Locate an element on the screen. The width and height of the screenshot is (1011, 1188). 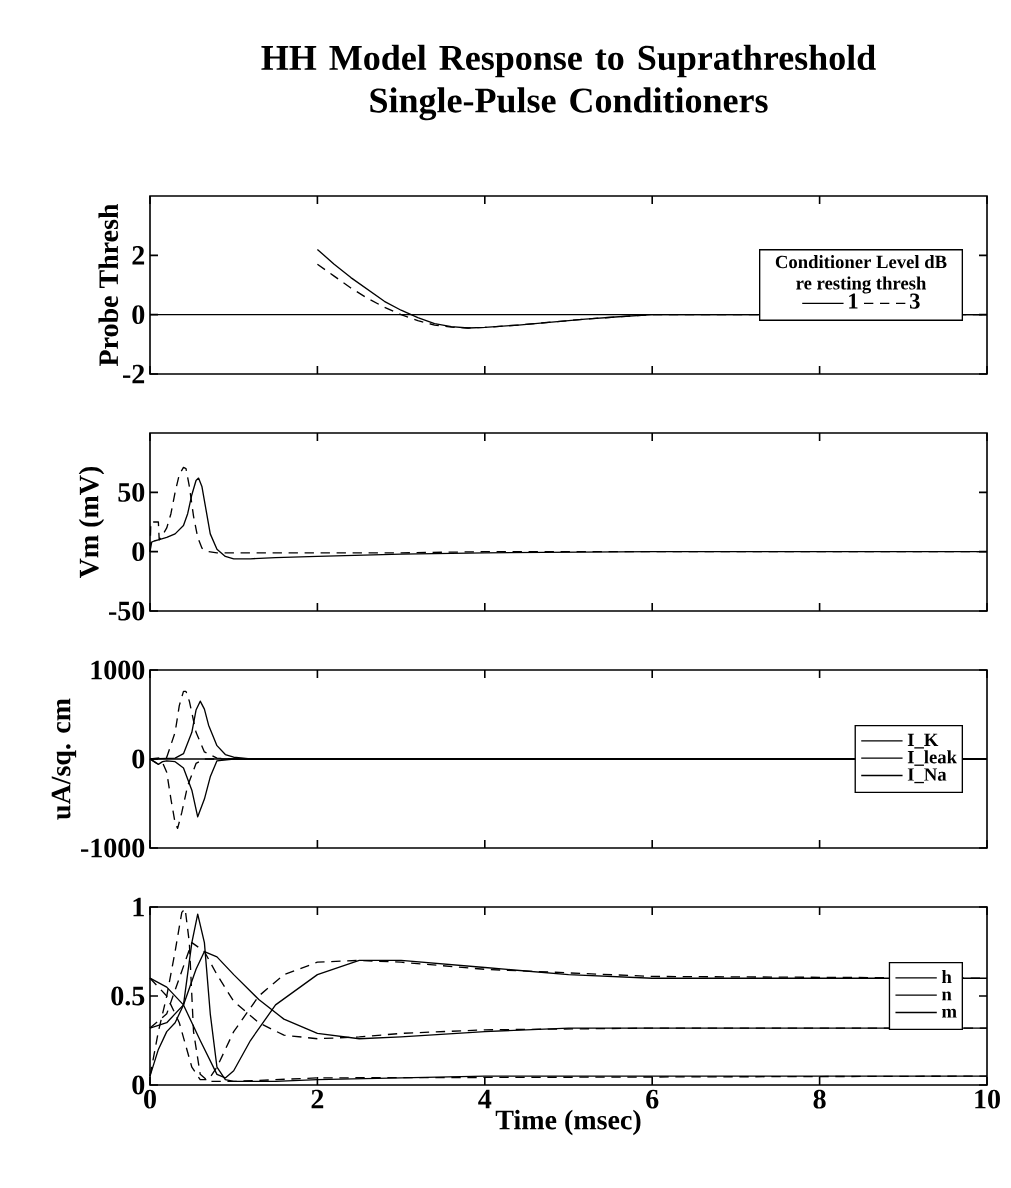
y-tick-label: 50 is located at coordinates (131, 492).